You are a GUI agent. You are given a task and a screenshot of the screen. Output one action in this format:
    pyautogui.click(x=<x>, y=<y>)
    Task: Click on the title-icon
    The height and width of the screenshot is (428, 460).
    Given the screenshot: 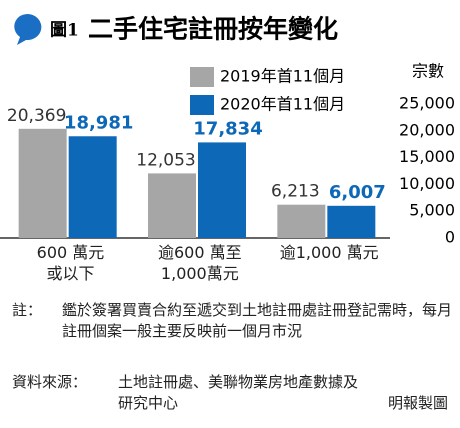 What is the action you would take?
    pyautogui.click(x=28, y=29)
    